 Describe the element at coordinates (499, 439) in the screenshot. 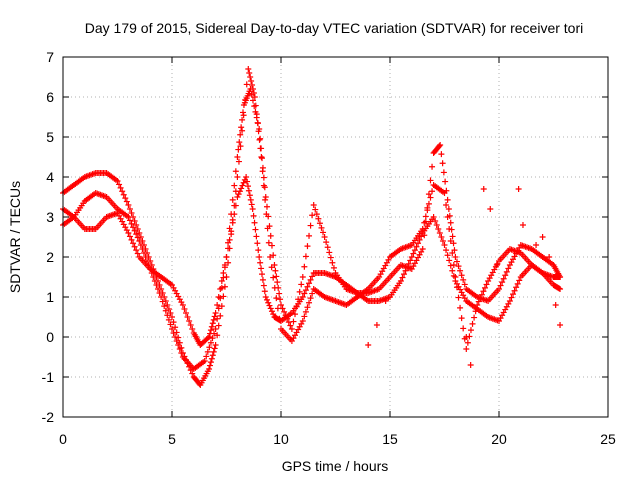

I see `x-tick-label: 20` at that location.